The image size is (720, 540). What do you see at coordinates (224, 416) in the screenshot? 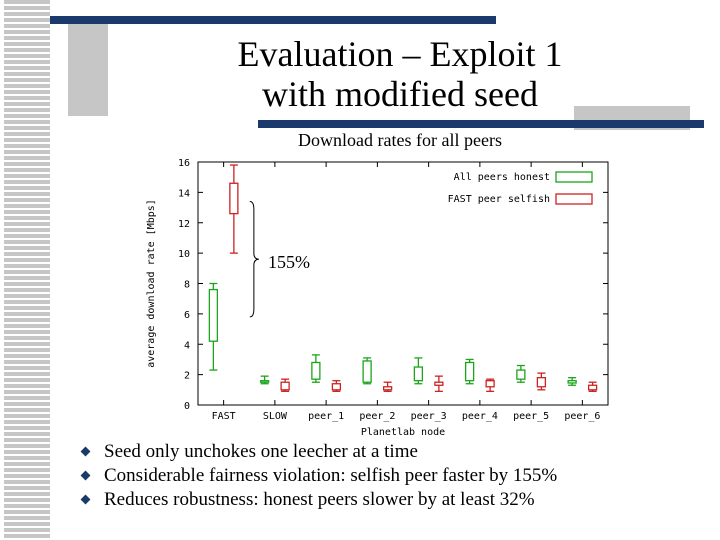
I see `x-tick-label: FAST` at bounding box center [224, 416].